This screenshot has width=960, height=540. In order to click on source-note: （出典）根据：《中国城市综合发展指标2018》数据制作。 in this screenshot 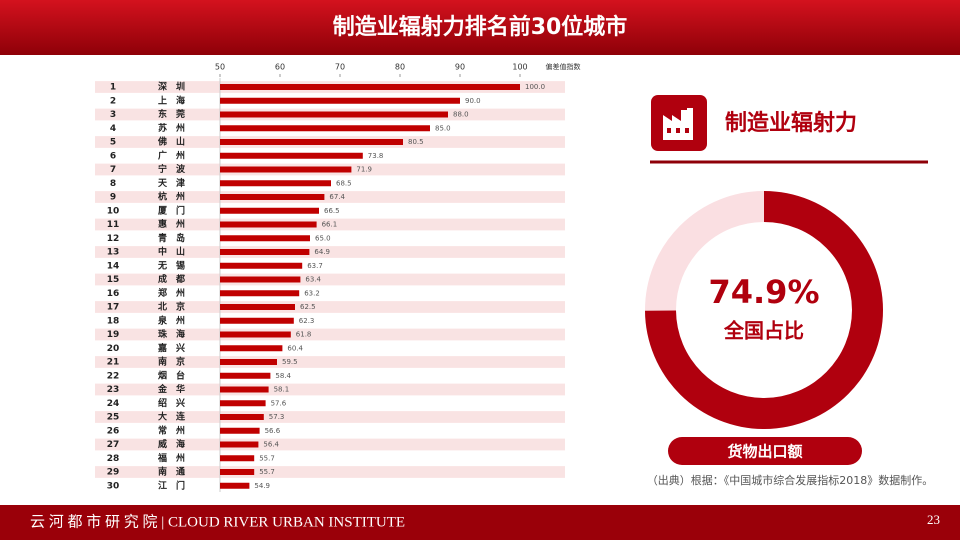, I will do `click(790, 480)`.